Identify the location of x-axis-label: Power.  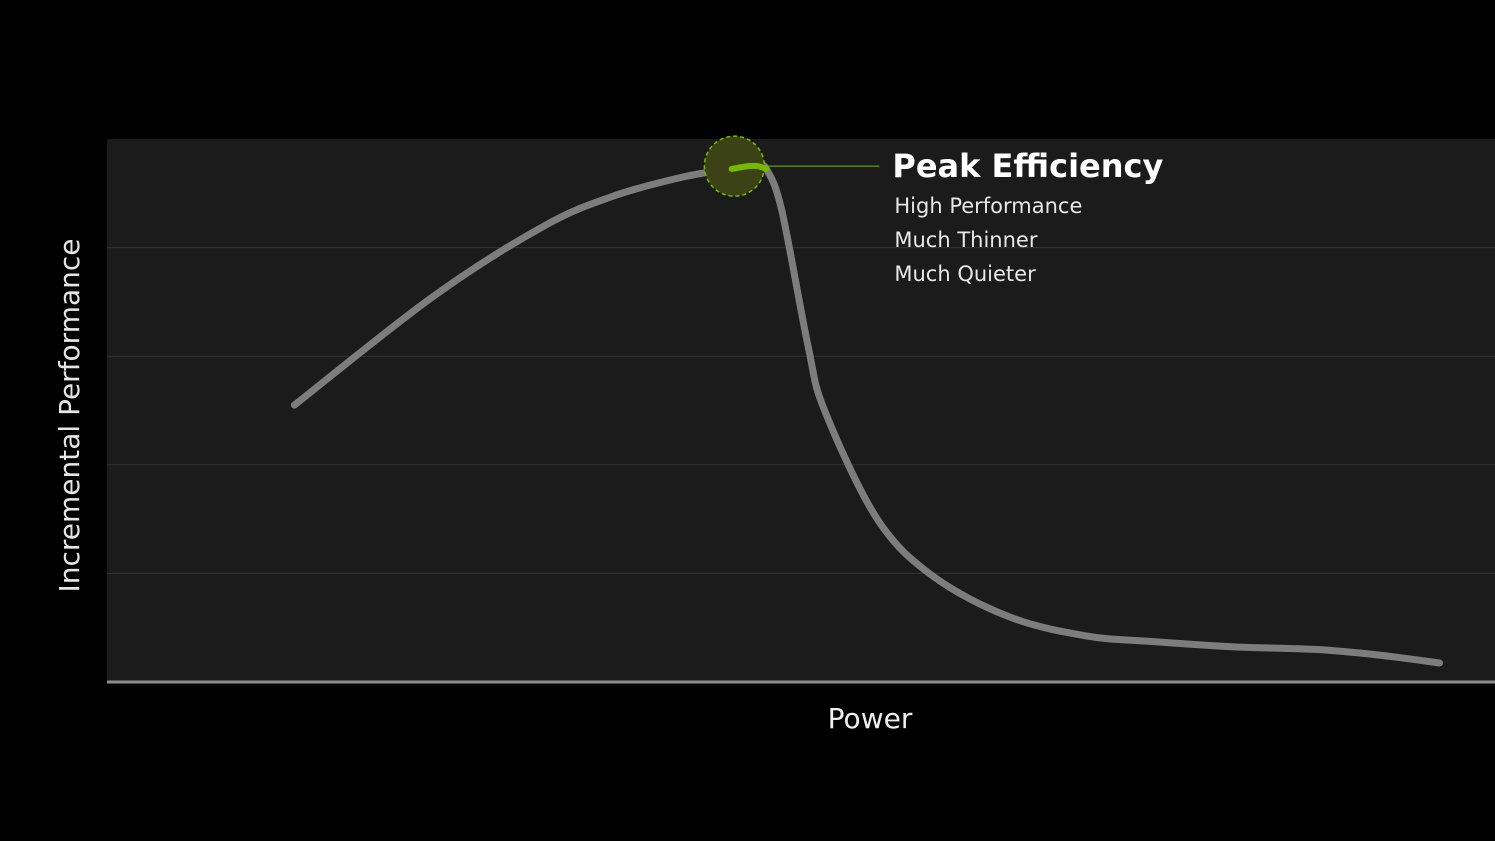
(870, 718).